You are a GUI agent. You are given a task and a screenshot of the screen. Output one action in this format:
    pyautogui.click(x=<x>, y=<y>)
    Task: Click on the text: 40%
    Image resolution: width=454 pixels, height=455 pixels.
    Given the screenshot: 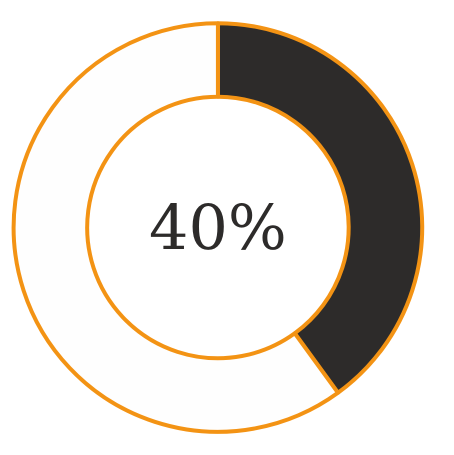 What is the action you would take?
    pyautogui.click(x=218, y=227)
    